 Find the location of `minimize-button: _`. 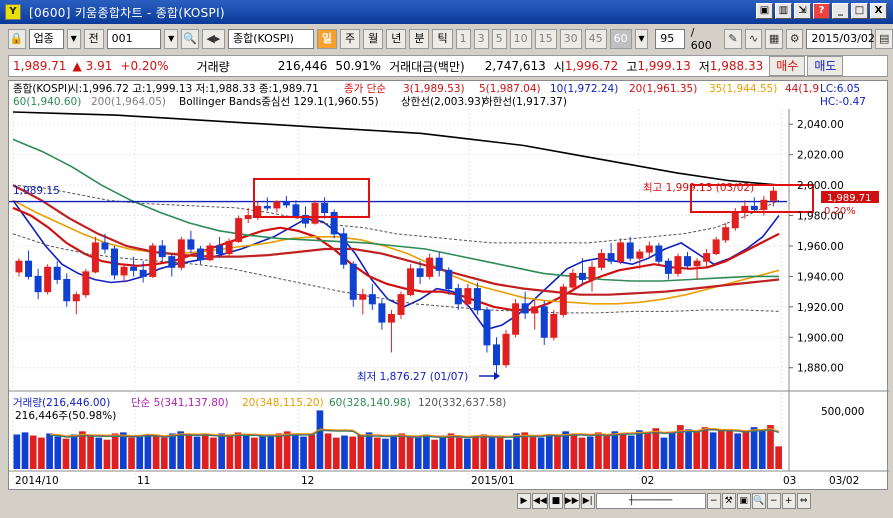

minimize-button: _ is located at coordinates (840, 11).